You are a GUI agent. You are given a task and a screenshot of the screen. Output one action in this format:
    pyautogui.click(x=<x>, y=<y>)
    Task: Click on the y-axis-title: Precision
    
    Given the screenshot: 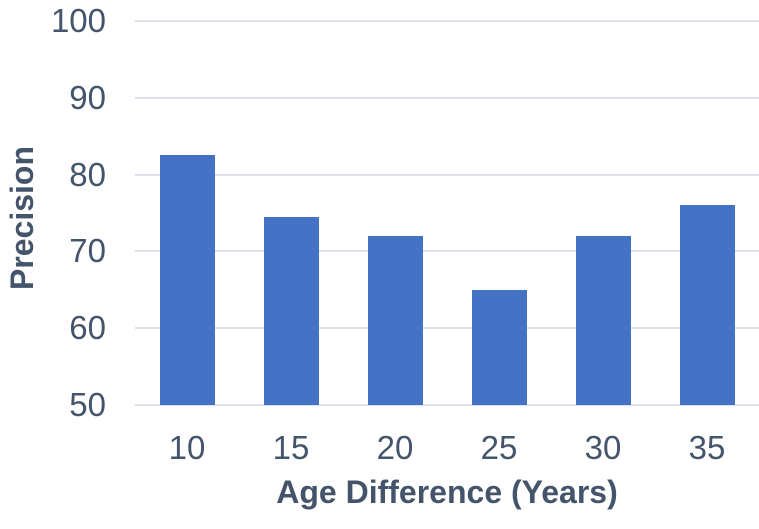 What is the action you would take?
    pyautogui.click(x=22, y=218)
    